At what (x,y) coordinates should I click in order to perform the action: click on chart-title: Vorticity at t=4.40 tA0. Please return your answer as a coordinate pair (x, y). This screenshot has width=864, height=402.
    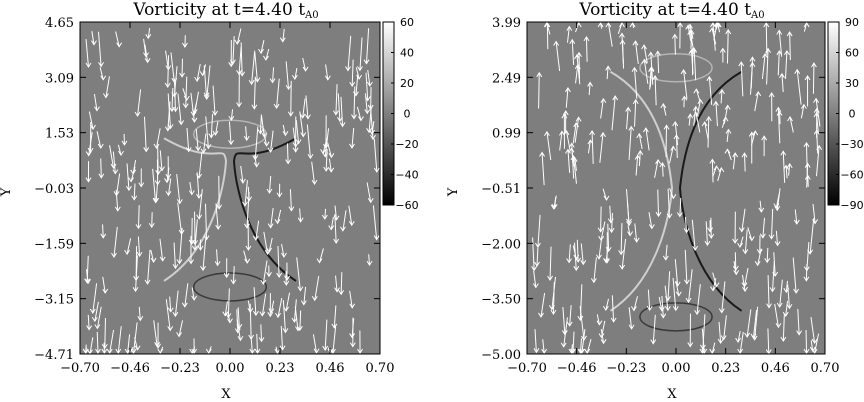
    Looking at the image, I should click on (225, 10).